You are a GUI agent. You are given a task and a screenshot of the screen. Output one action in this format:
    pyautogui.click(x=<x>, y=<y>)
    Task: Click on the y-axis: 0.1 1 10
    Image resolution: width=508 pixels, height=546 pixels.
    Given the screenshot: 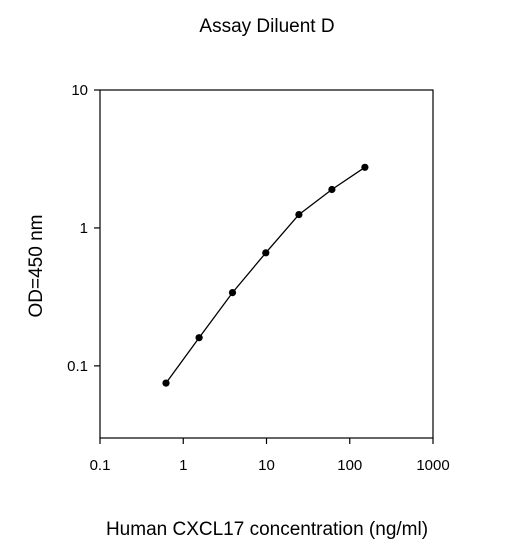 What is the action you would take?
    pyautogui.click(x=83, y=228)
    